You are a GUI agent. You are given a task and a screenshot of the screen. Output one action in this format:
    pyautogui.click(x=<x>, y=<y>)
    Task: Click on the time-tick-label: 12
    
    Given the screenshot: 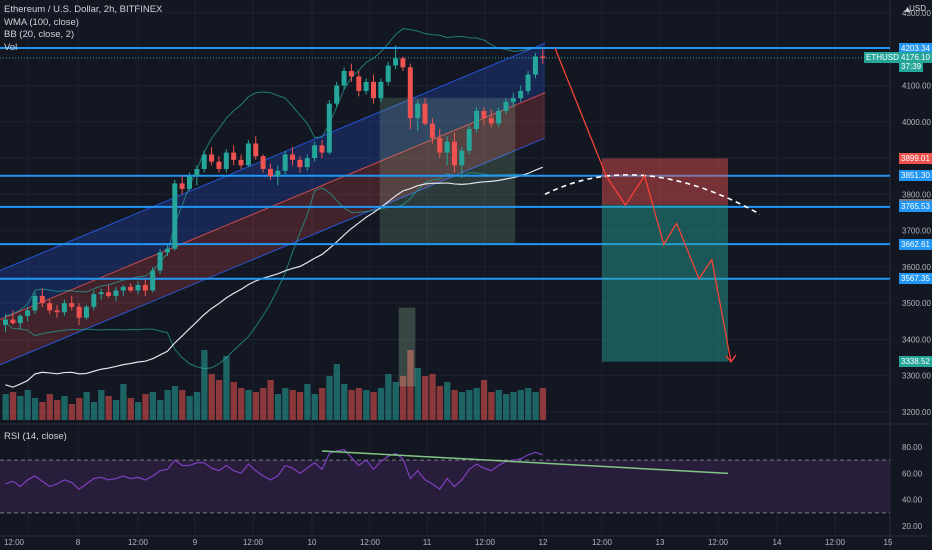 What is the action you would take?
    pyautogui.click(x=543, y=542)
    